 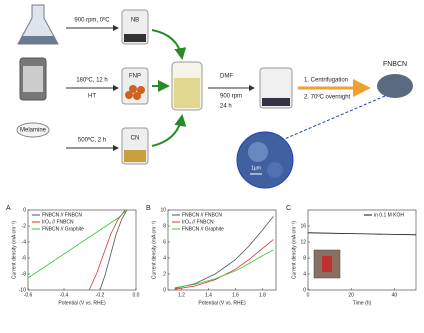 I want to click on x-tick-label: 1.4, so click(x=208, y=295).